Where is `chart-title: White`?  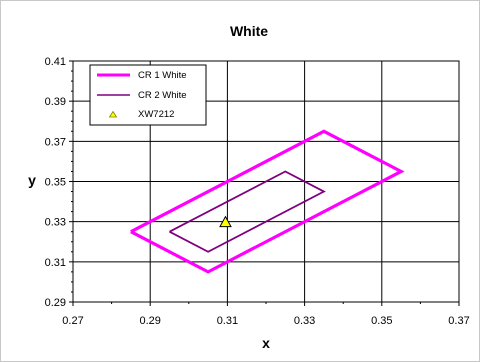
chart-title: White is located at coordinates (249, 31).